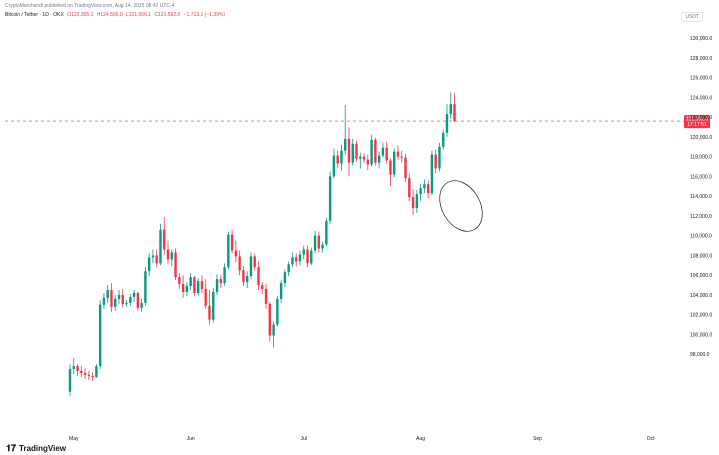 This screenshot has width=719, height=455. What do you see at coordinates (701, 335) in the screenshot?
I see `y-tick-label: 100,000.0` at bounding box center [701, 335].